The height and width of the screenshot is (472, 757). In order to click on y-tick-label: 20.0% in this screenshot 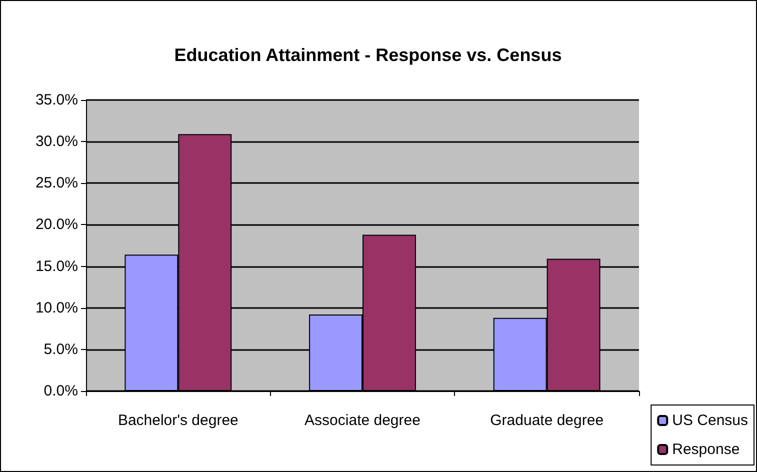, I will do `click(56, 225)`.